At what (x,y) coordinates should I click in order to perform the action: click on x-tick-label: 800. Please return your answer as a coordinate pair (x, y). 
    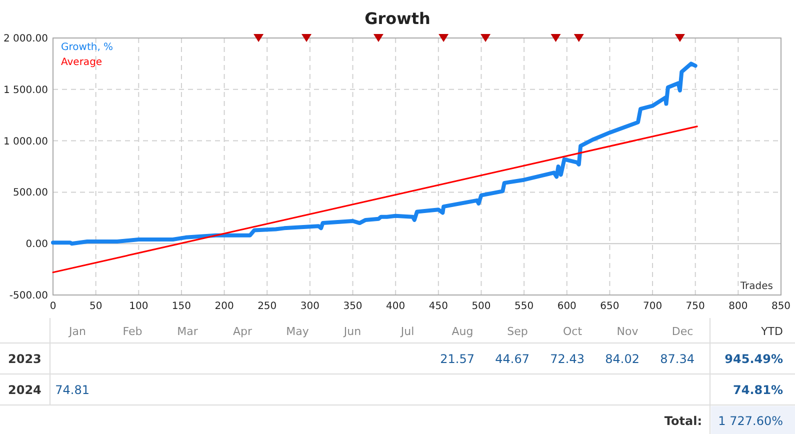
    Looking at the image, I should click on (738, 306).